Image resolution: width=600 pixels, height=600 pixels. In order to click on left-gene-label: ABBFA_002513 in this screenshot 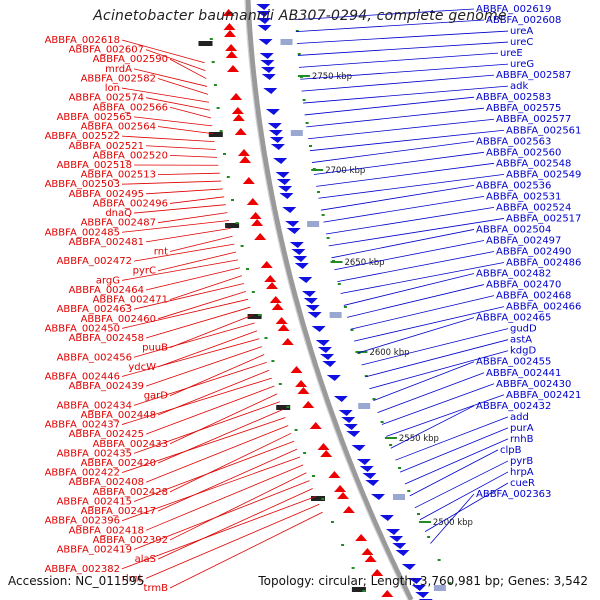, I will do `click(118, 175)`.